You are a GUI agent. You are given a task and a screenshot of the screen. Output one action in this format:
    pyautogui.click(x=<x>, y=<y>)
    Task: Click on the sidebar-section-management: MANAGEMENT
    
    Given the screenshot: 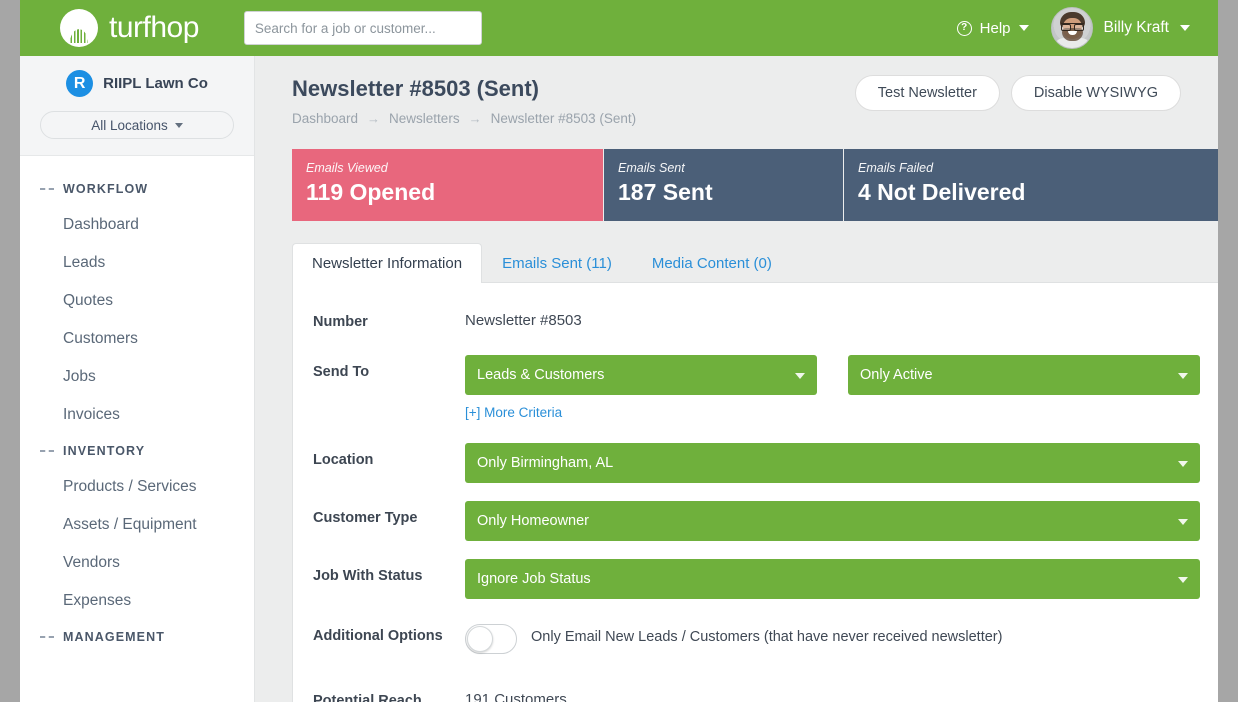 What is the action you would take?
    pyautogui.click(x=137, y=637)
    